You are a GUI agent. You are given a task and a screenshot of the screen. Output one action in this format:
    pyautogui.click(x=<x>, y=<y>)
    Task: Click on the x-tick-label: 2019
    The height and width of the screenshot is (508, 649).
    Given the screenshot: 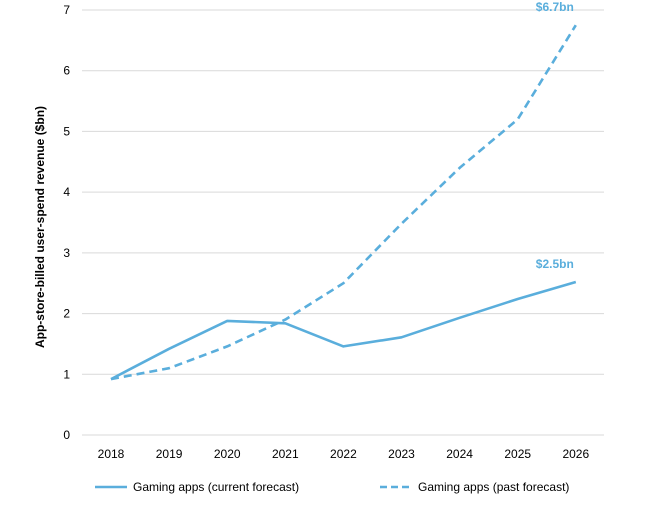 What is the action you would take?
    pyautogui.click(x=169, y=454)
    